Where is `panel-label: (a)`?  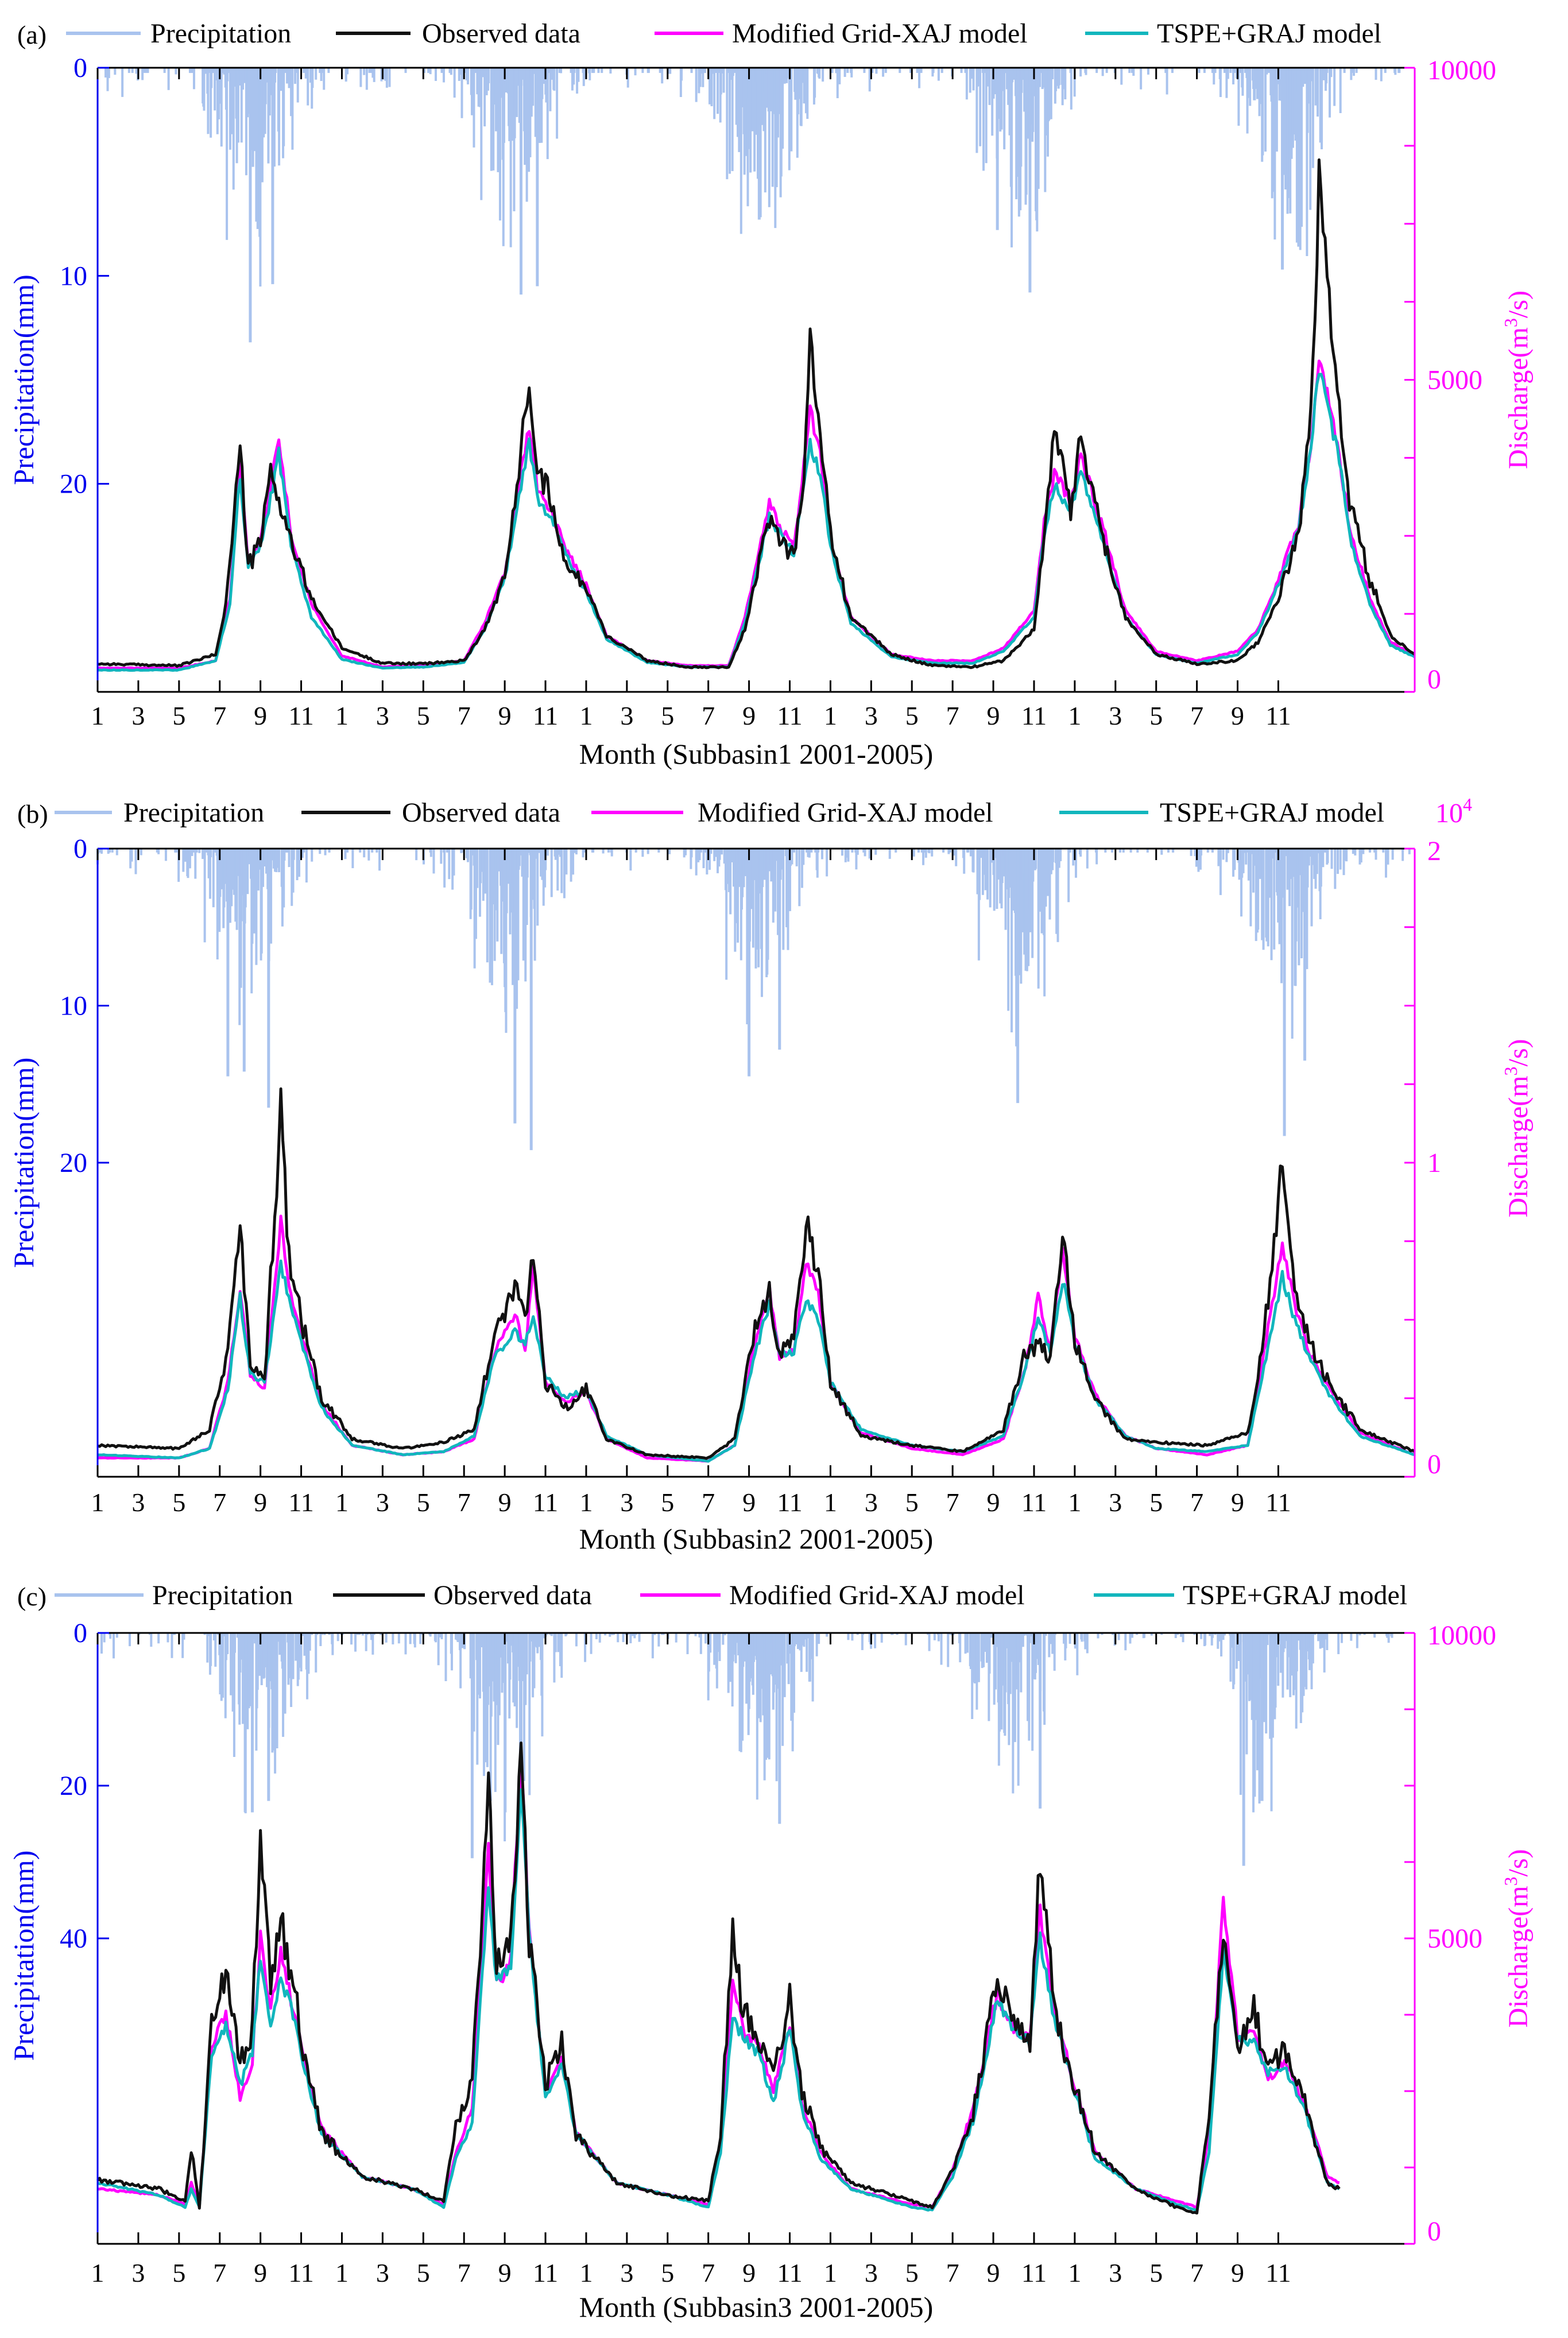 panel-label: (a) is located at coordinates (32, 34).